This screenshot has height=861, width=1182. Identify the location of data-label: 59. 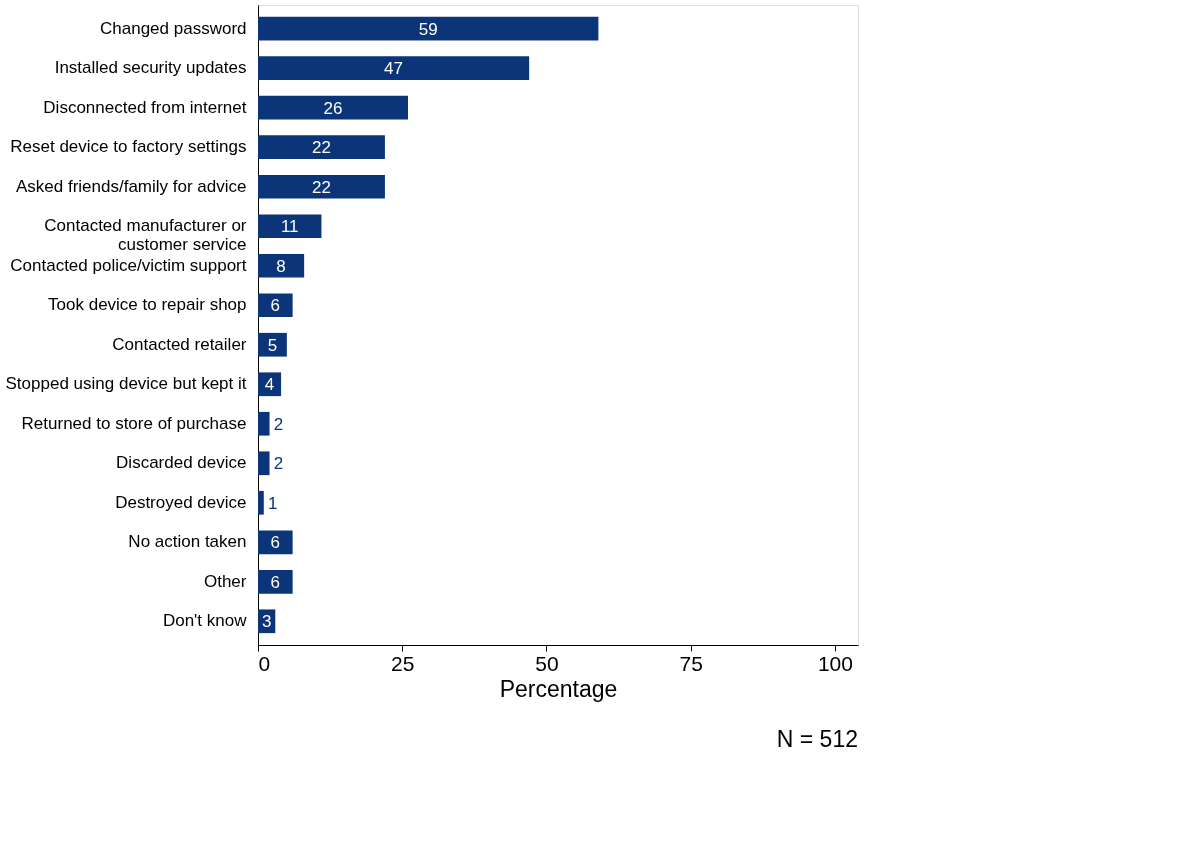
(428, 29).